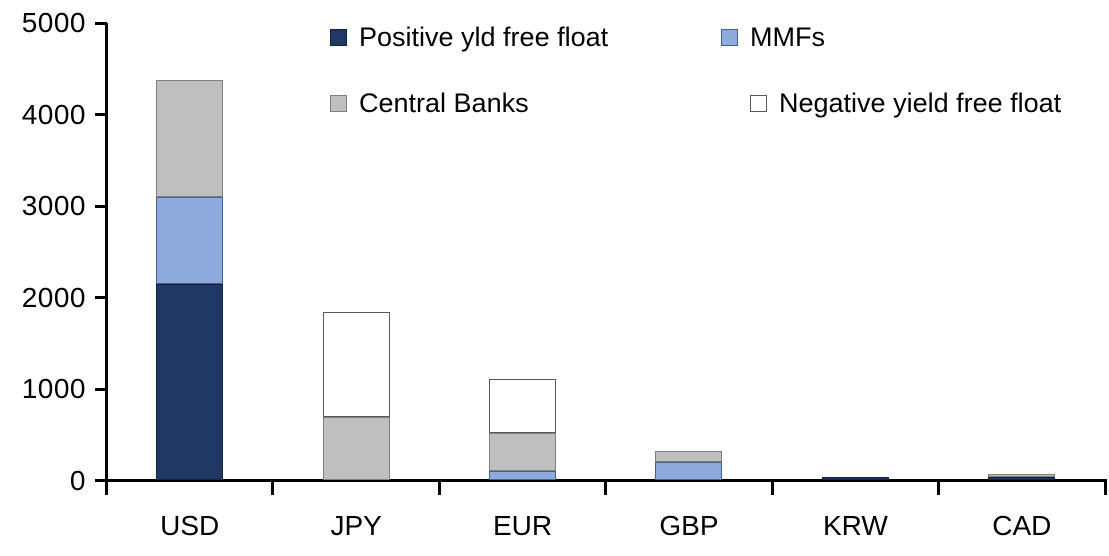  I want to click on y-axis-tick-label: 3000, so click(53, 205).